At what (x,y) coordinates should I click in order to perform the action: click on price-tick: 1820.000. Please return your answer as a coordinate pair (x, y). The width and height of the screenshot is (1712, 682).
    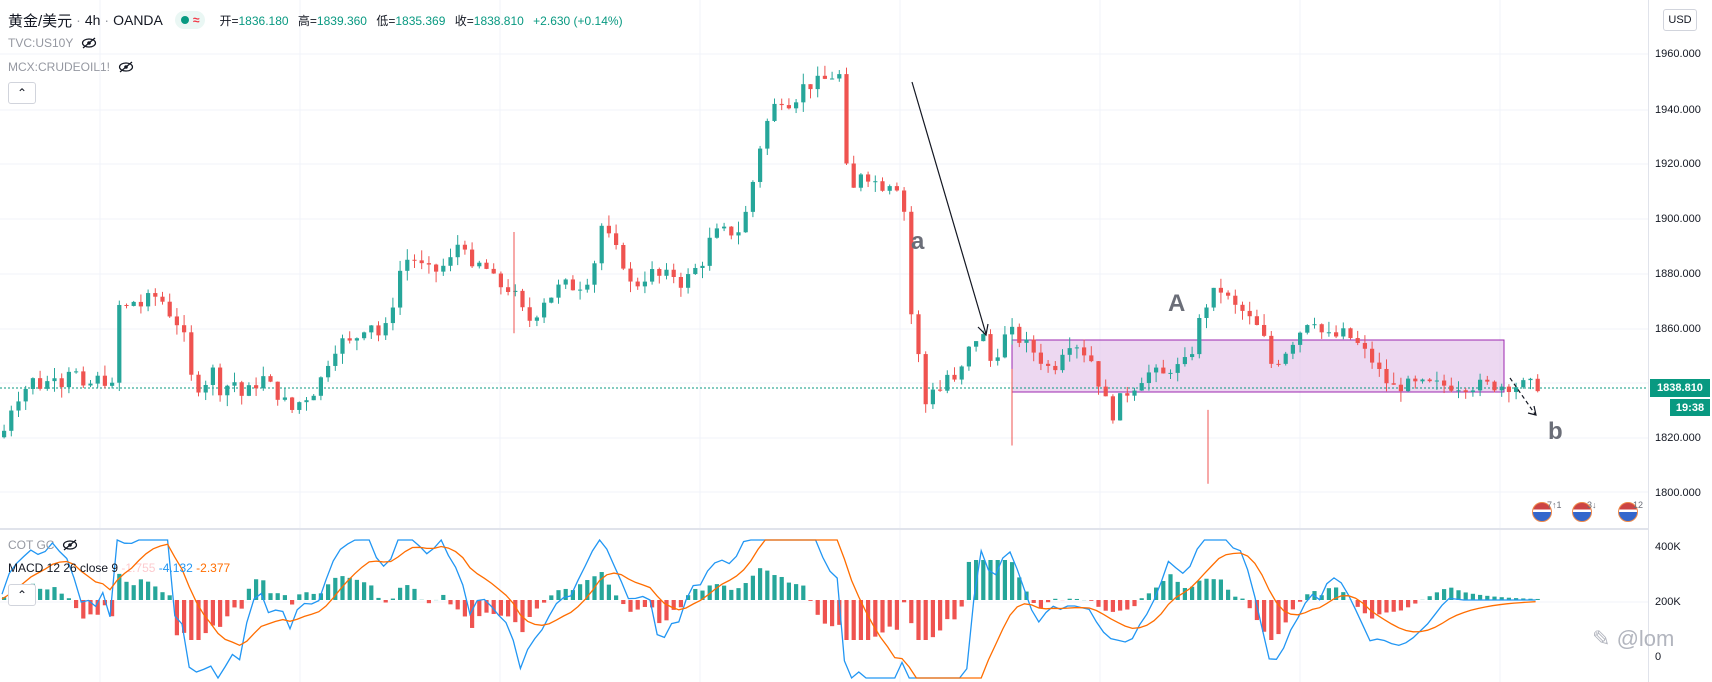
    Looking at the image, I should click on (1678, 438).